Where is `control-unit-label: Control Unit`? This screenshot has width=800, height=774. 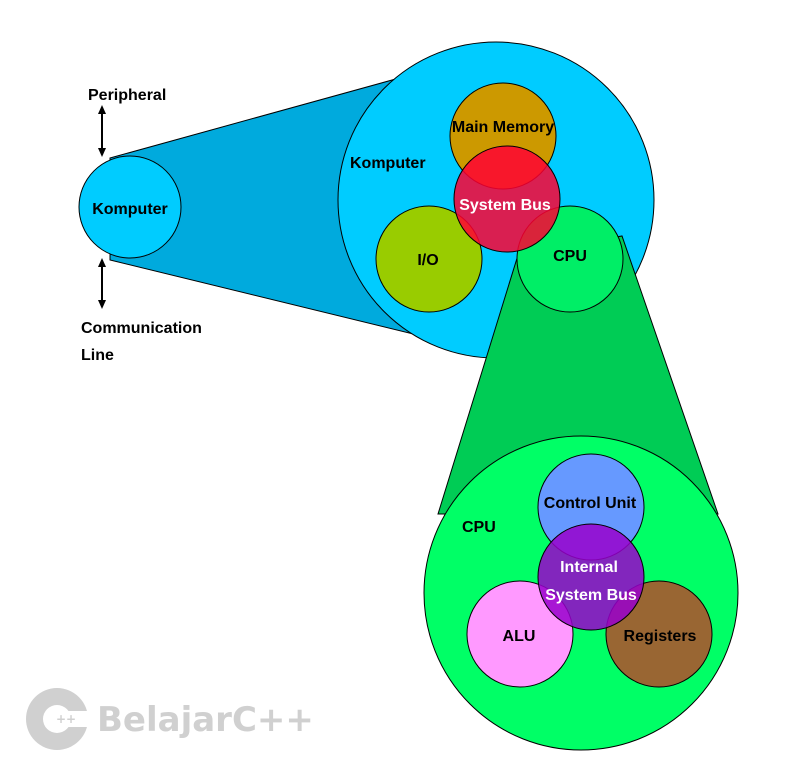
control-unit-label: Control Unit is located at coordinates (590, 503).